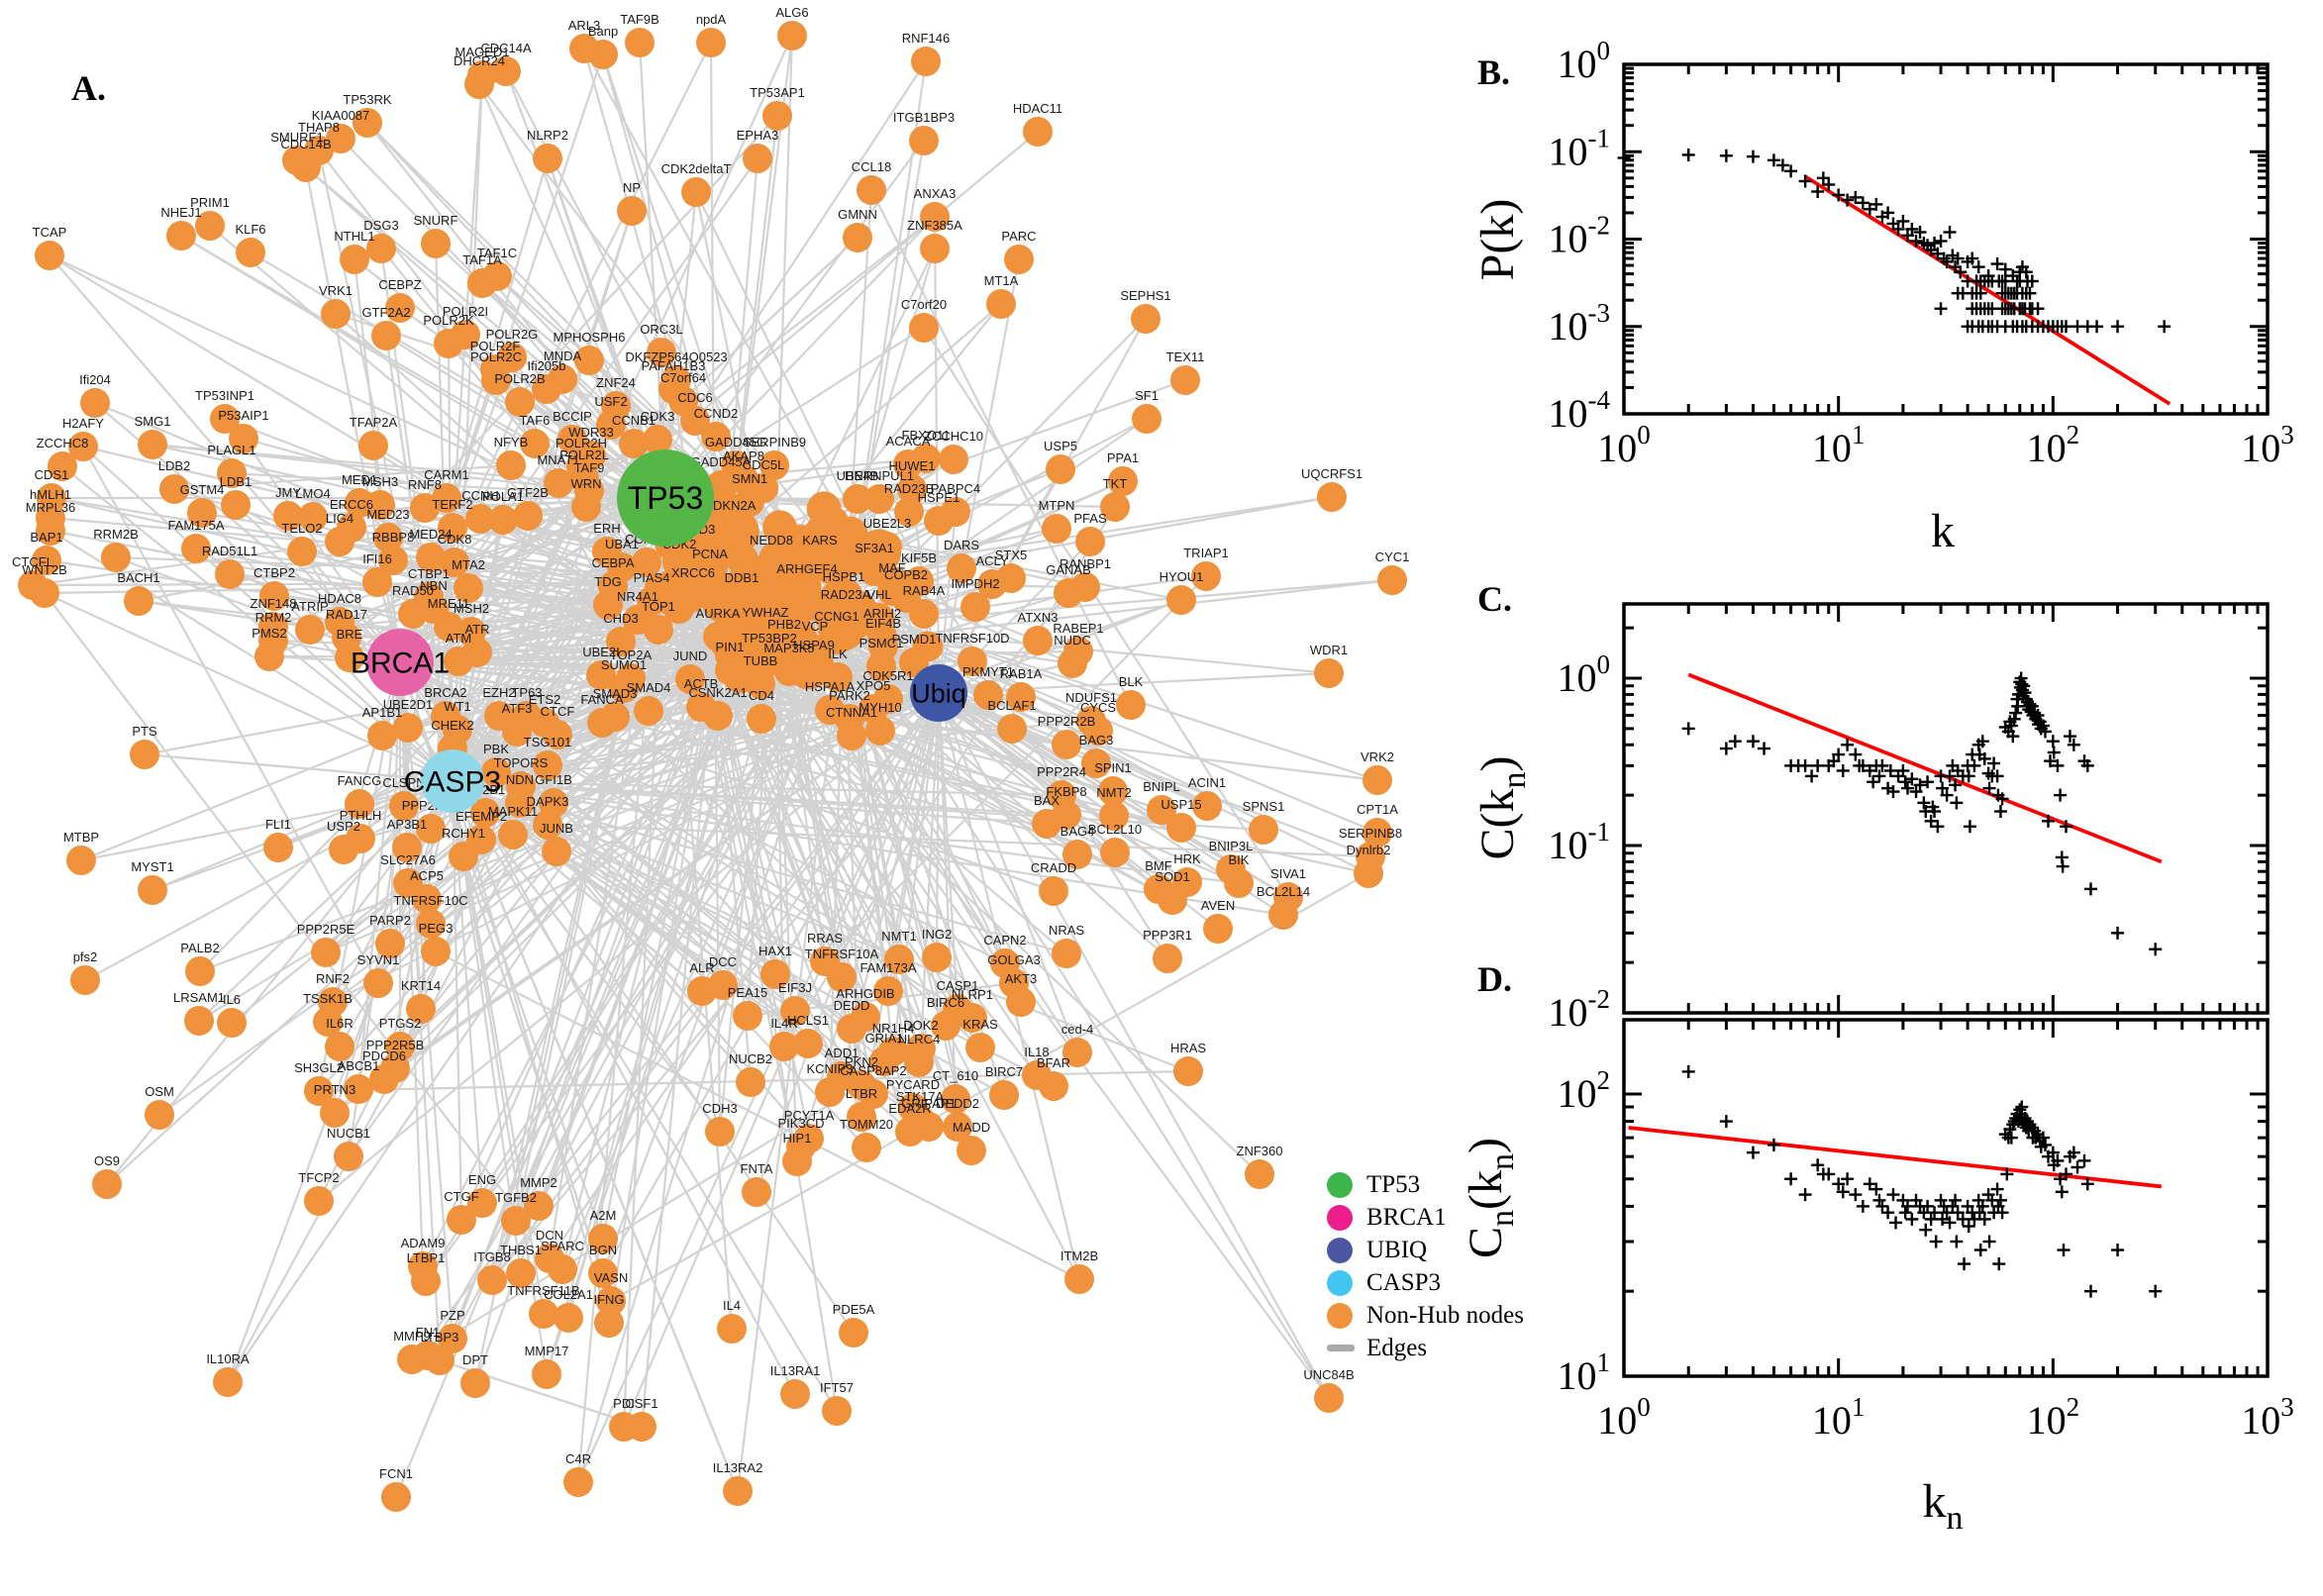 Image resolution: width=2323 pixels, height=1596 pixels. Describe the element at coordinates (1497, 240) in the screenshot. I see `y-axis-title: P(k)` at that location.